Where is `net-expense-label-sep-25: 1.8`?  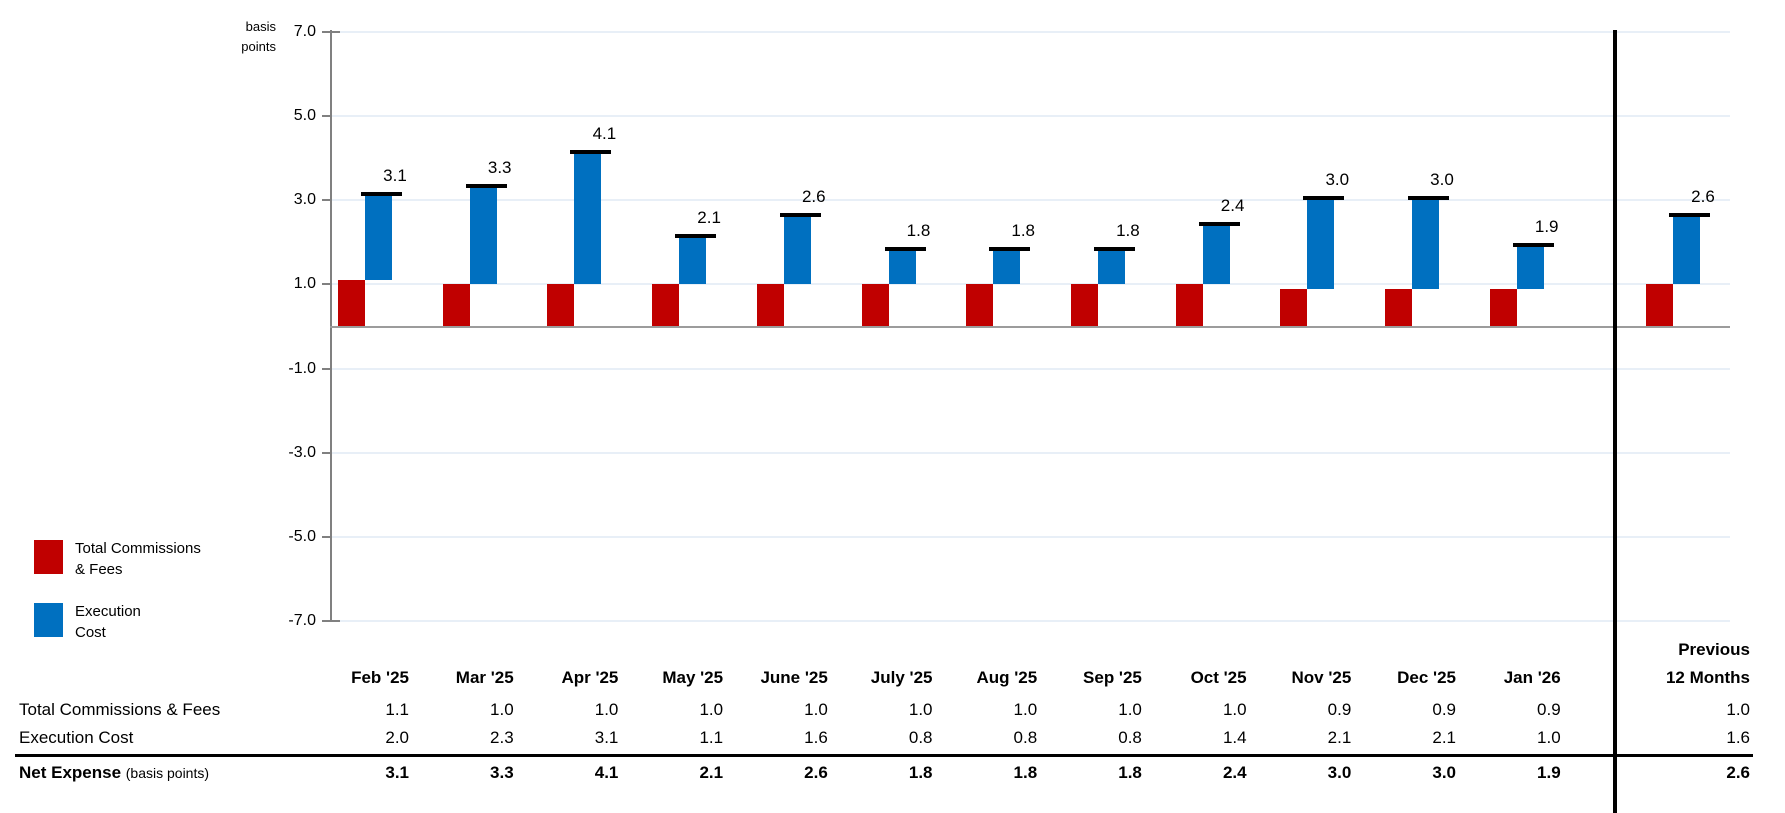
net-expense-label-sep-25: 1.8 is located at coordinates (1128, 230).